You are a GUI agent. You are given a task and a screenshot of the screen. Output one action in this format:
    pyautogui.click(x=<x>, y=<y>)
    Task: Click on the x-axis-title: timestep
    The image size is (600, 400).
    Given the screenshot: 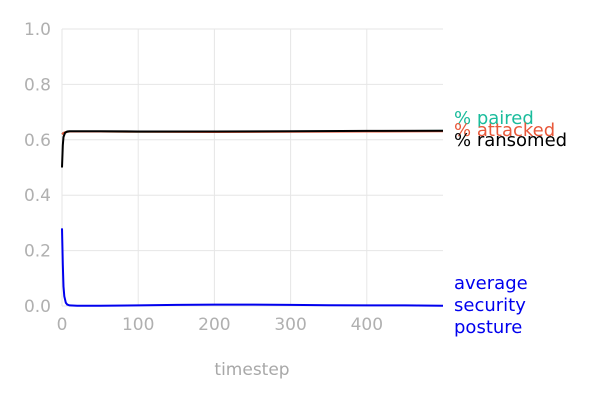 What is the action you would take?
    pyautogui.click(x=251, y=370)
    